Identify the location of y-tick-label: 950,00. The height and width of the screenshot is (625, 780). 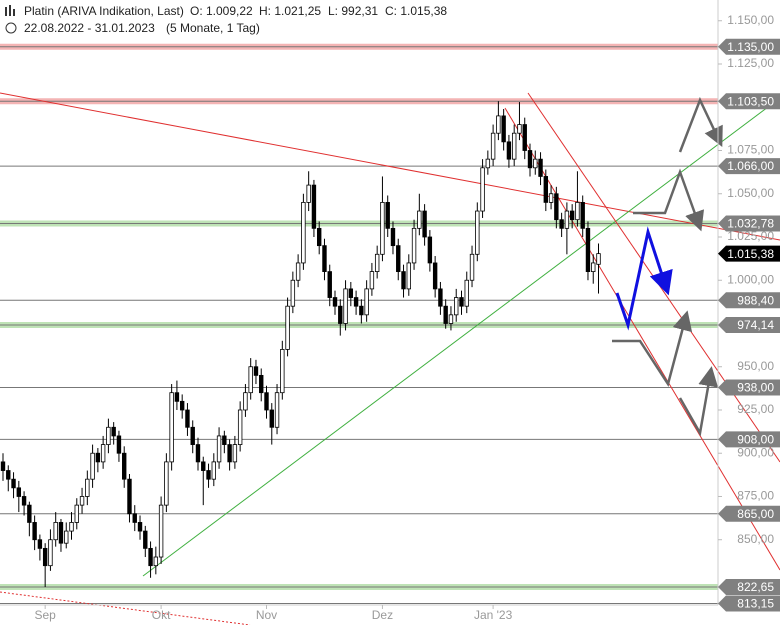
(755, 366).